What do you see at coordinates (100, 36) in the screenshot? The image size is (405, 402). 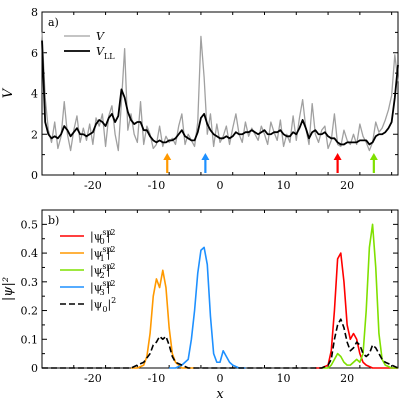 I see `legend-label-0: V` at bounding box center [100, 36].